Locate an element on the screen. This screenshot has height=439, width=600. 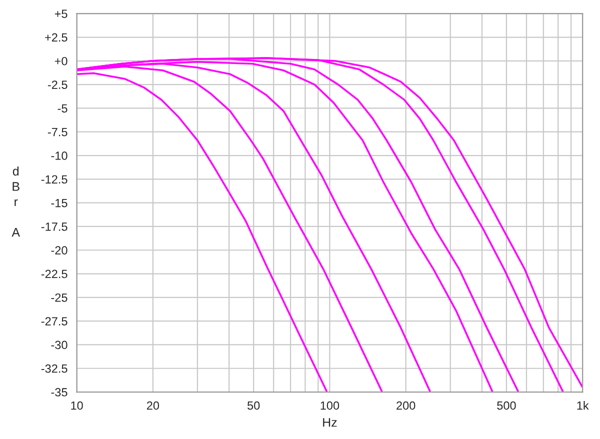
y-tick-label: -7.5 is located at coordinates (58, 132).